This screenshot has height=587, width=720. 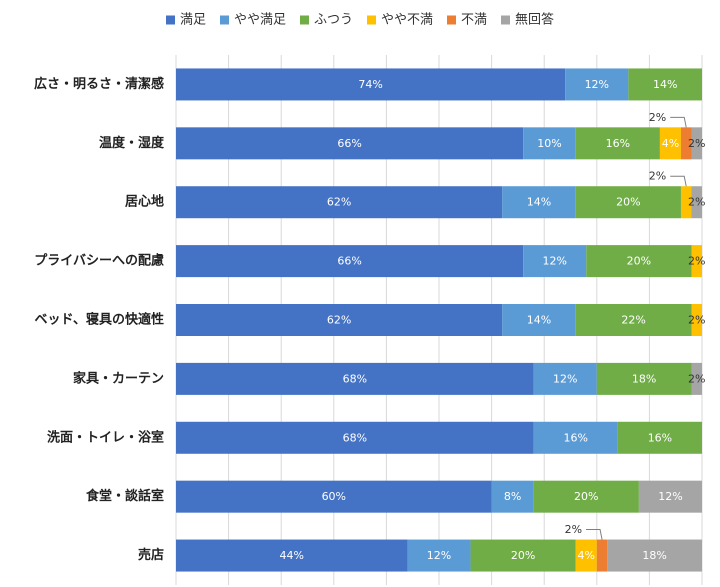 What do you see at coordinates (99, 261) in the screenshot?
I see `category-label: プライバシーへの配慮` at bounding box center [99, 261].